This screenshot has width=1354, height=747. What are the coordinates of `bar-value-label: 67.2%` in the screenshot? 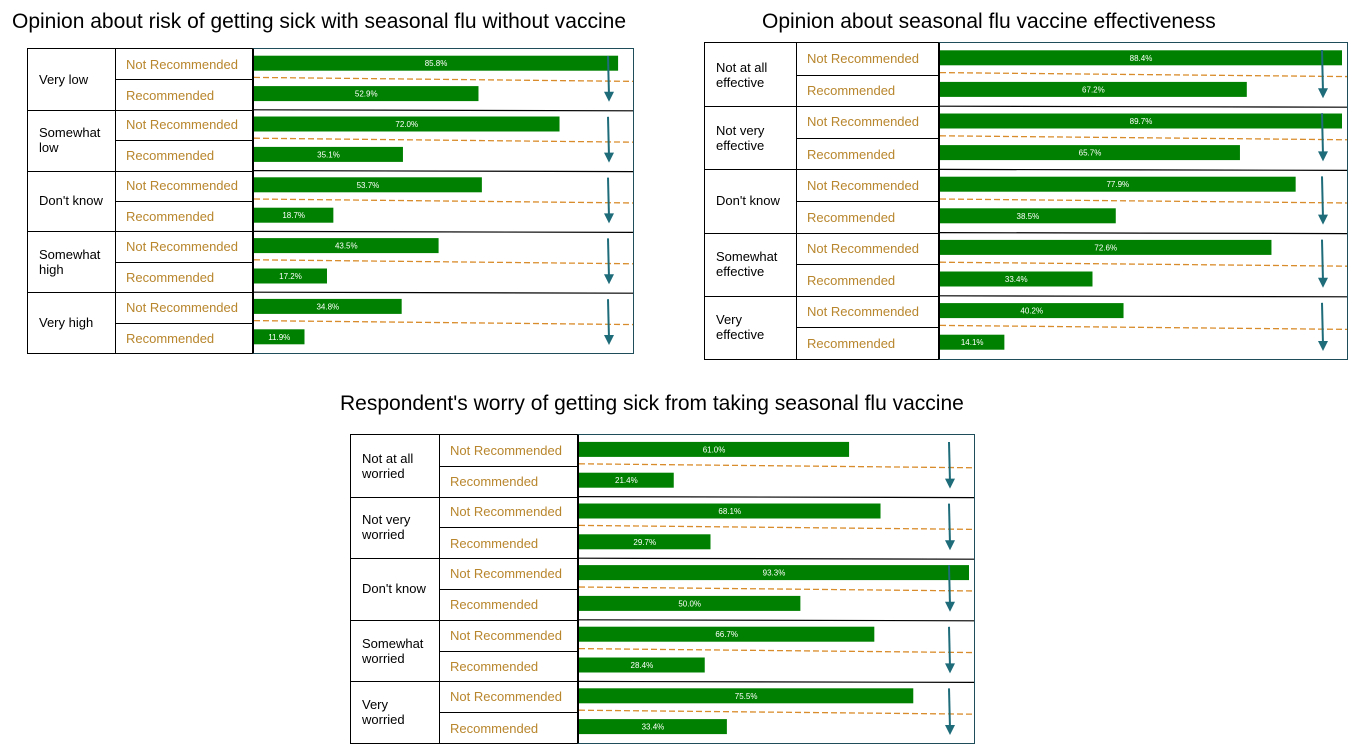 It's located at (1093, 89).